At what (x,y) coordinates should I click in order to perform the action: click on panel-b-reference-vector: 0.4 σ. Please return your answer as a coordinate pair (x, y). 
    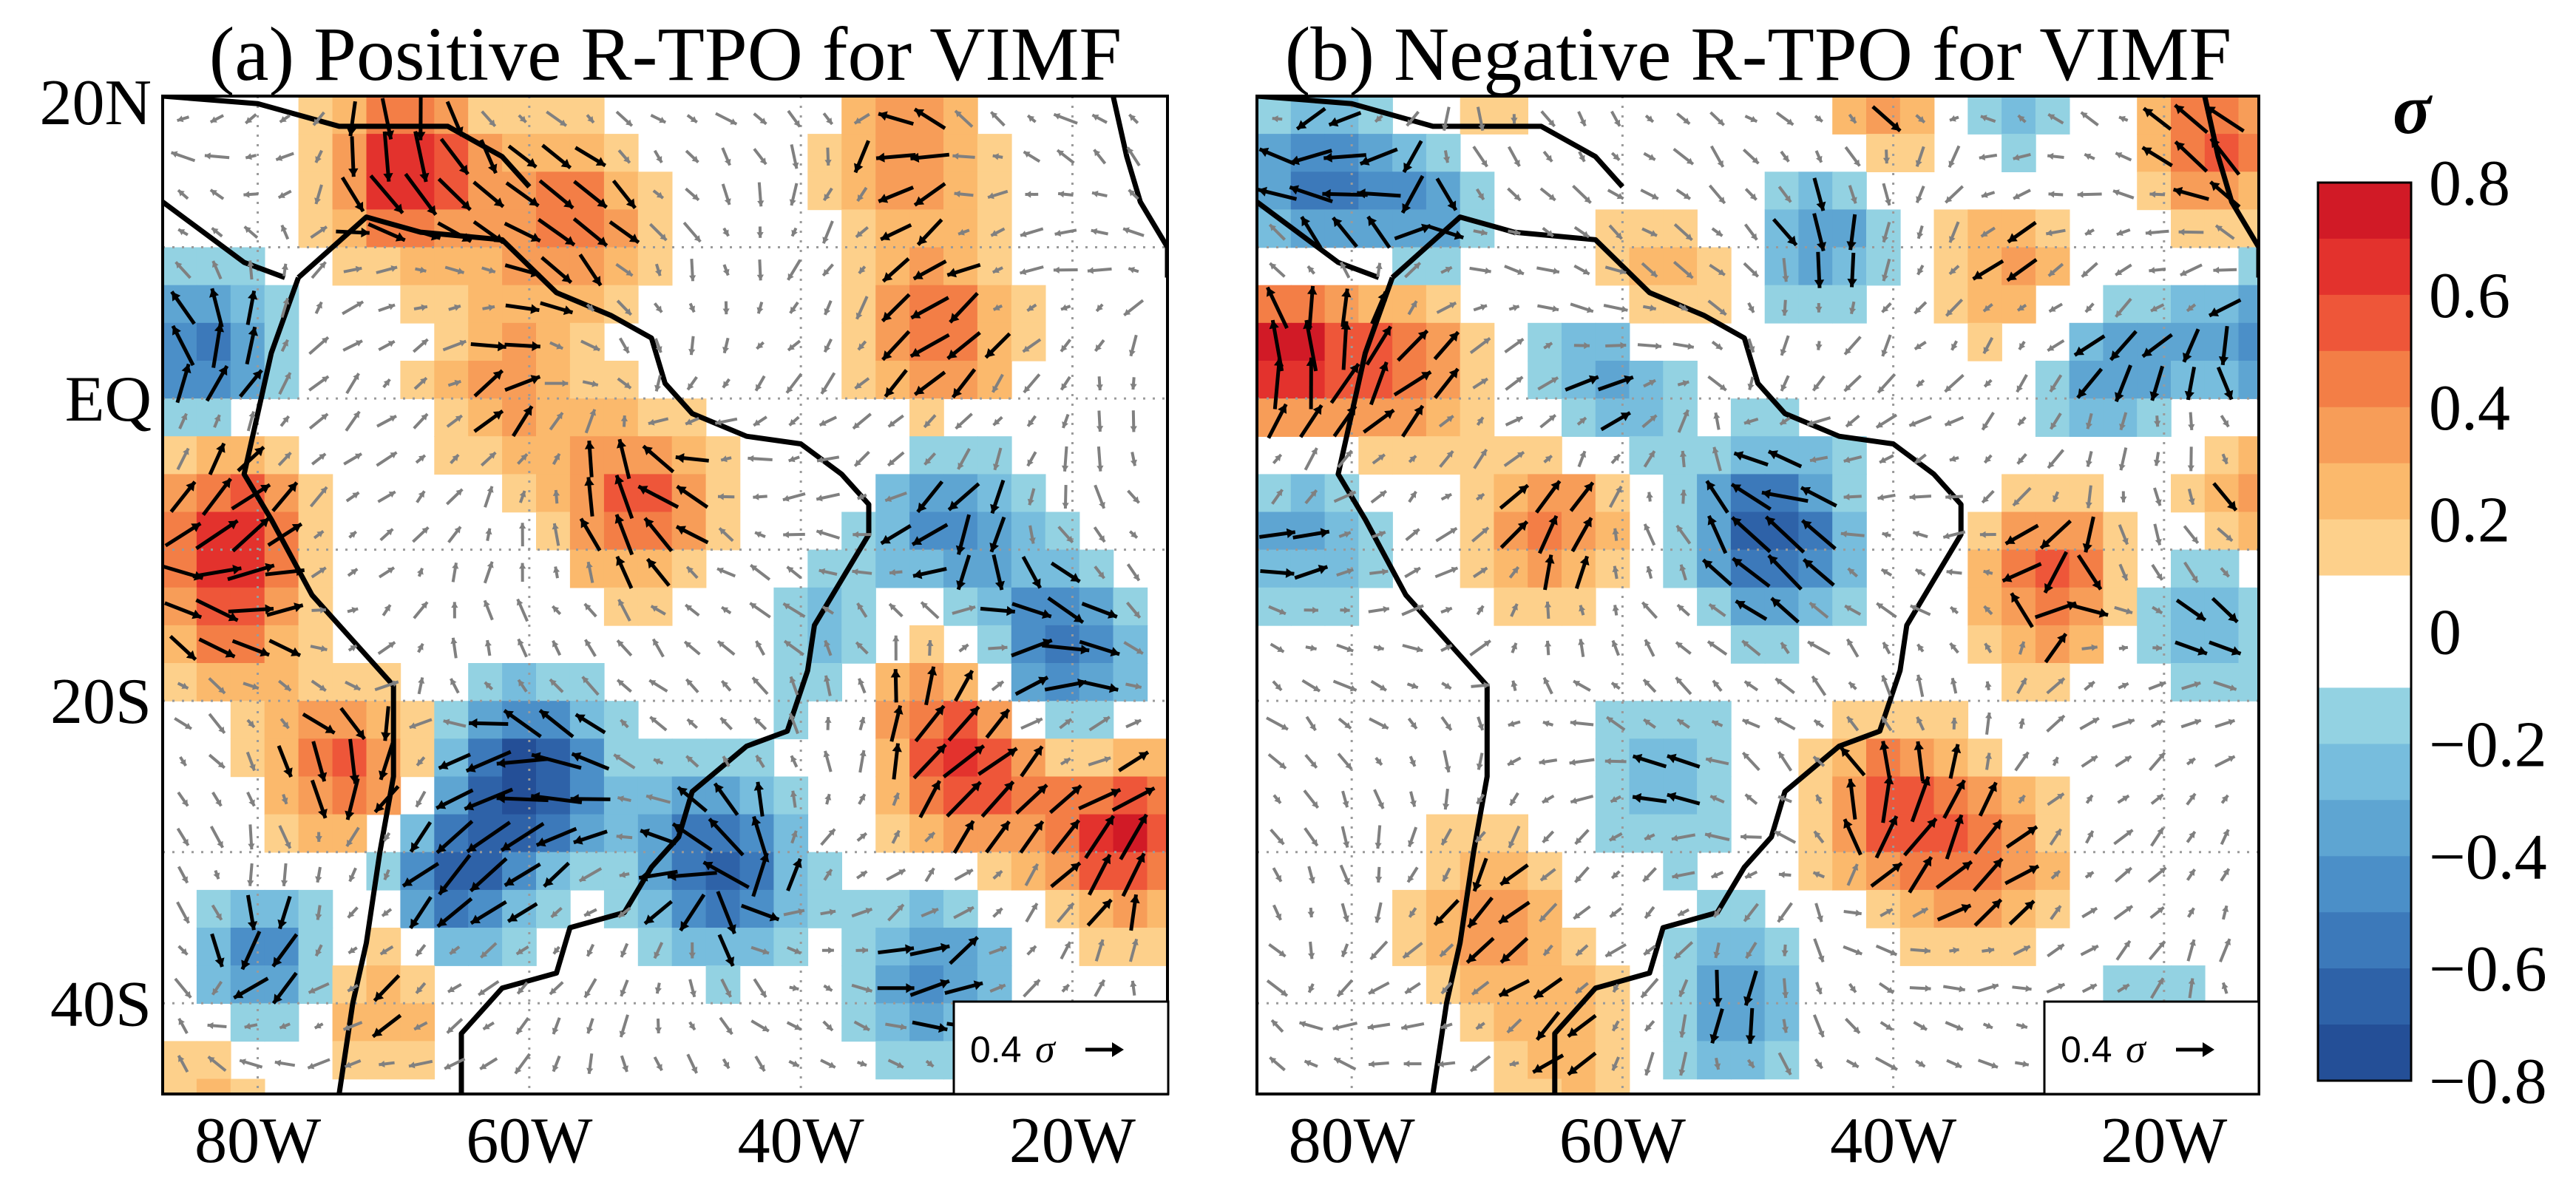
    Looking at the image, I should click on (2151, 1047).